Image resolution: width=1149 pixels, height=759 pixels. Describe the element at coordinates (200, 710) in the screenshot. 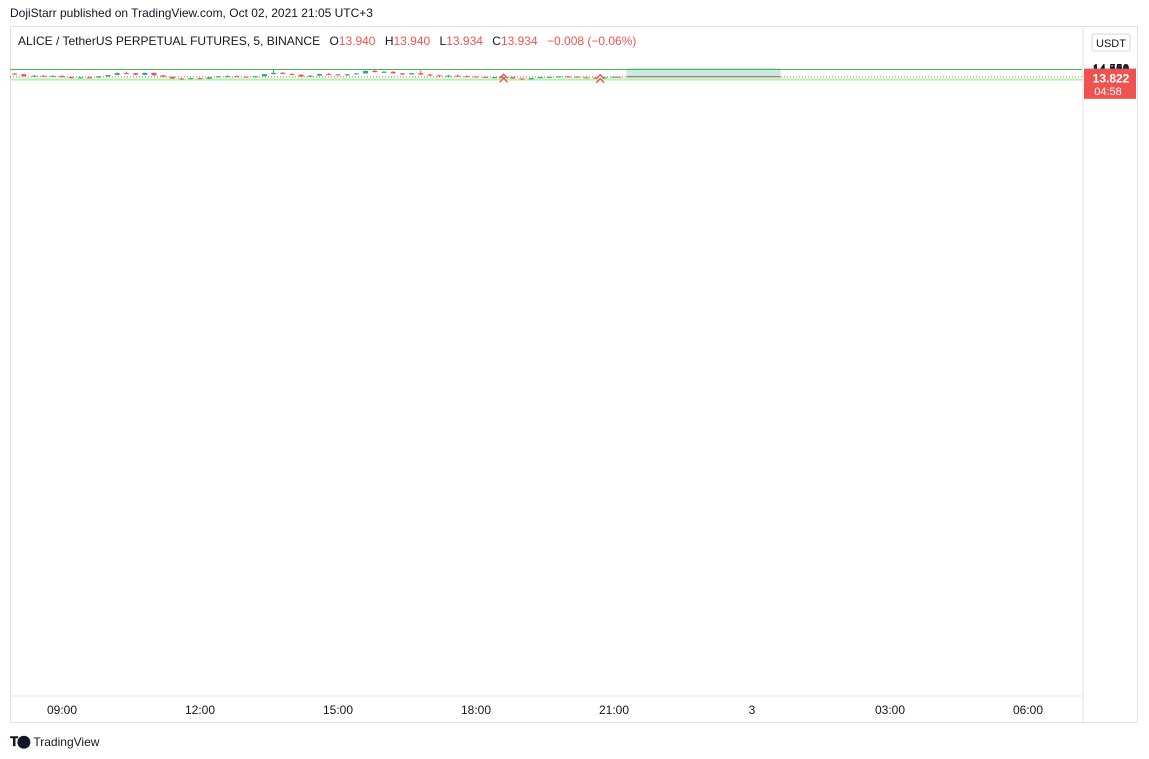

I see `time-tick-label: 12:00` at that location.